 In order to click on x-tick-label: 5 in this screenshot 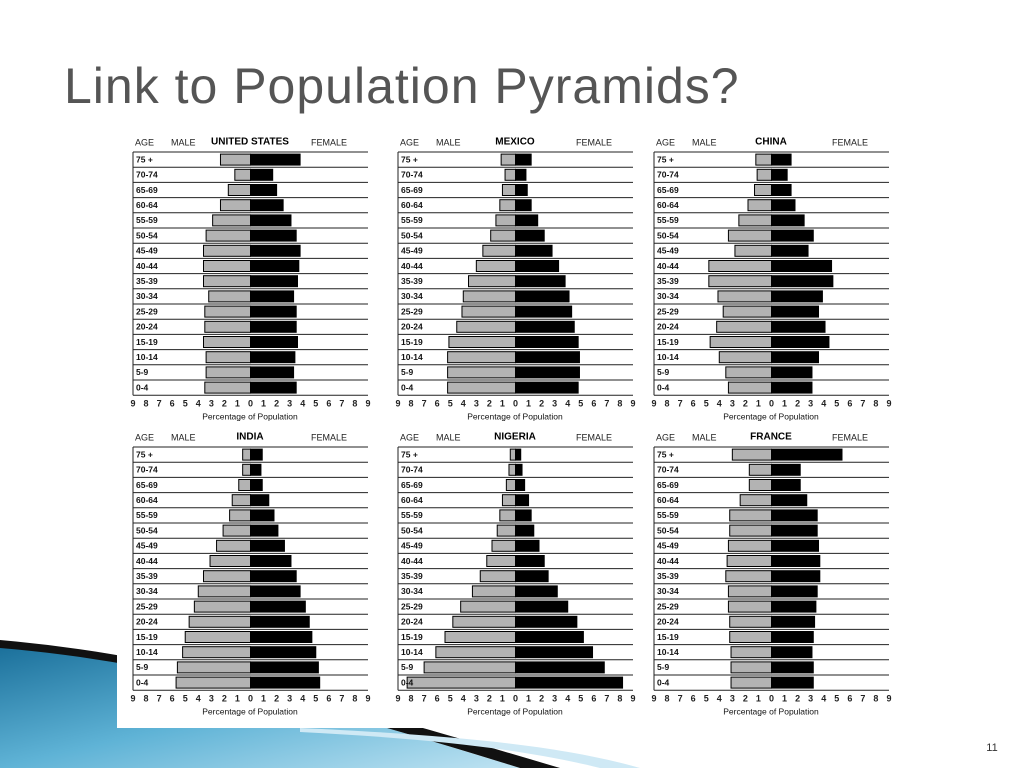, I will do `click(580, 404)`.